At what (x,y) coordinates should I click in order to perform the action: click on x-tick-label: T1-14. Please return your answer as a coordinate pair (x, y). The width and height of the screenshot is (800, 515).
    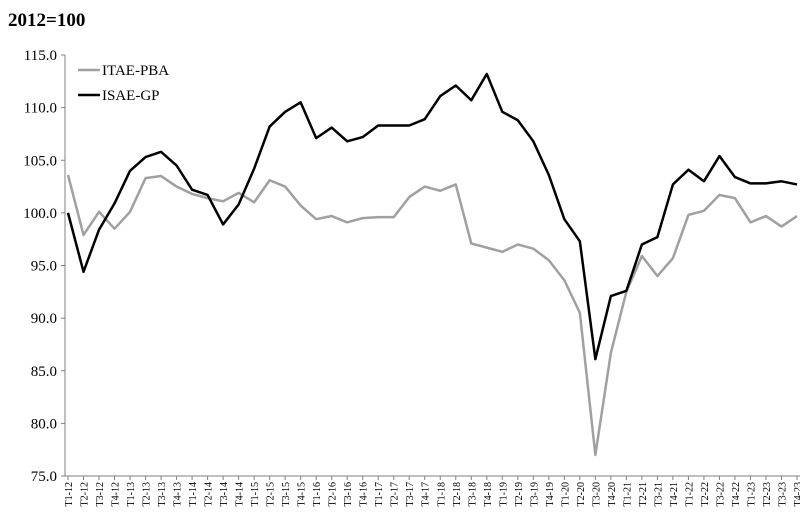
    Looking at the image, I should click on (193, 494).